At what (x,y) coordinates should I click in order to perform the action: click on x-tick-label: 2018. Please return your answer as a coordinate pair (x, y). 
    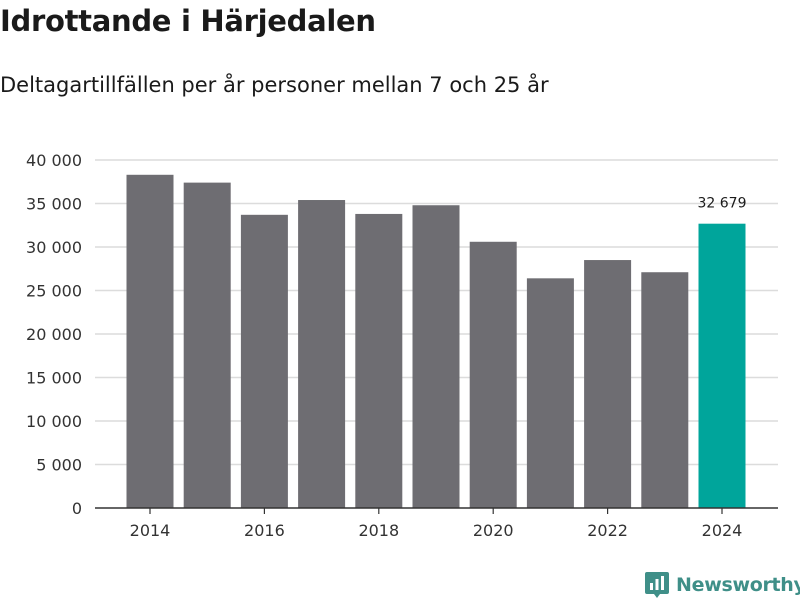
    Looking at the image, I should click on (378, 530).